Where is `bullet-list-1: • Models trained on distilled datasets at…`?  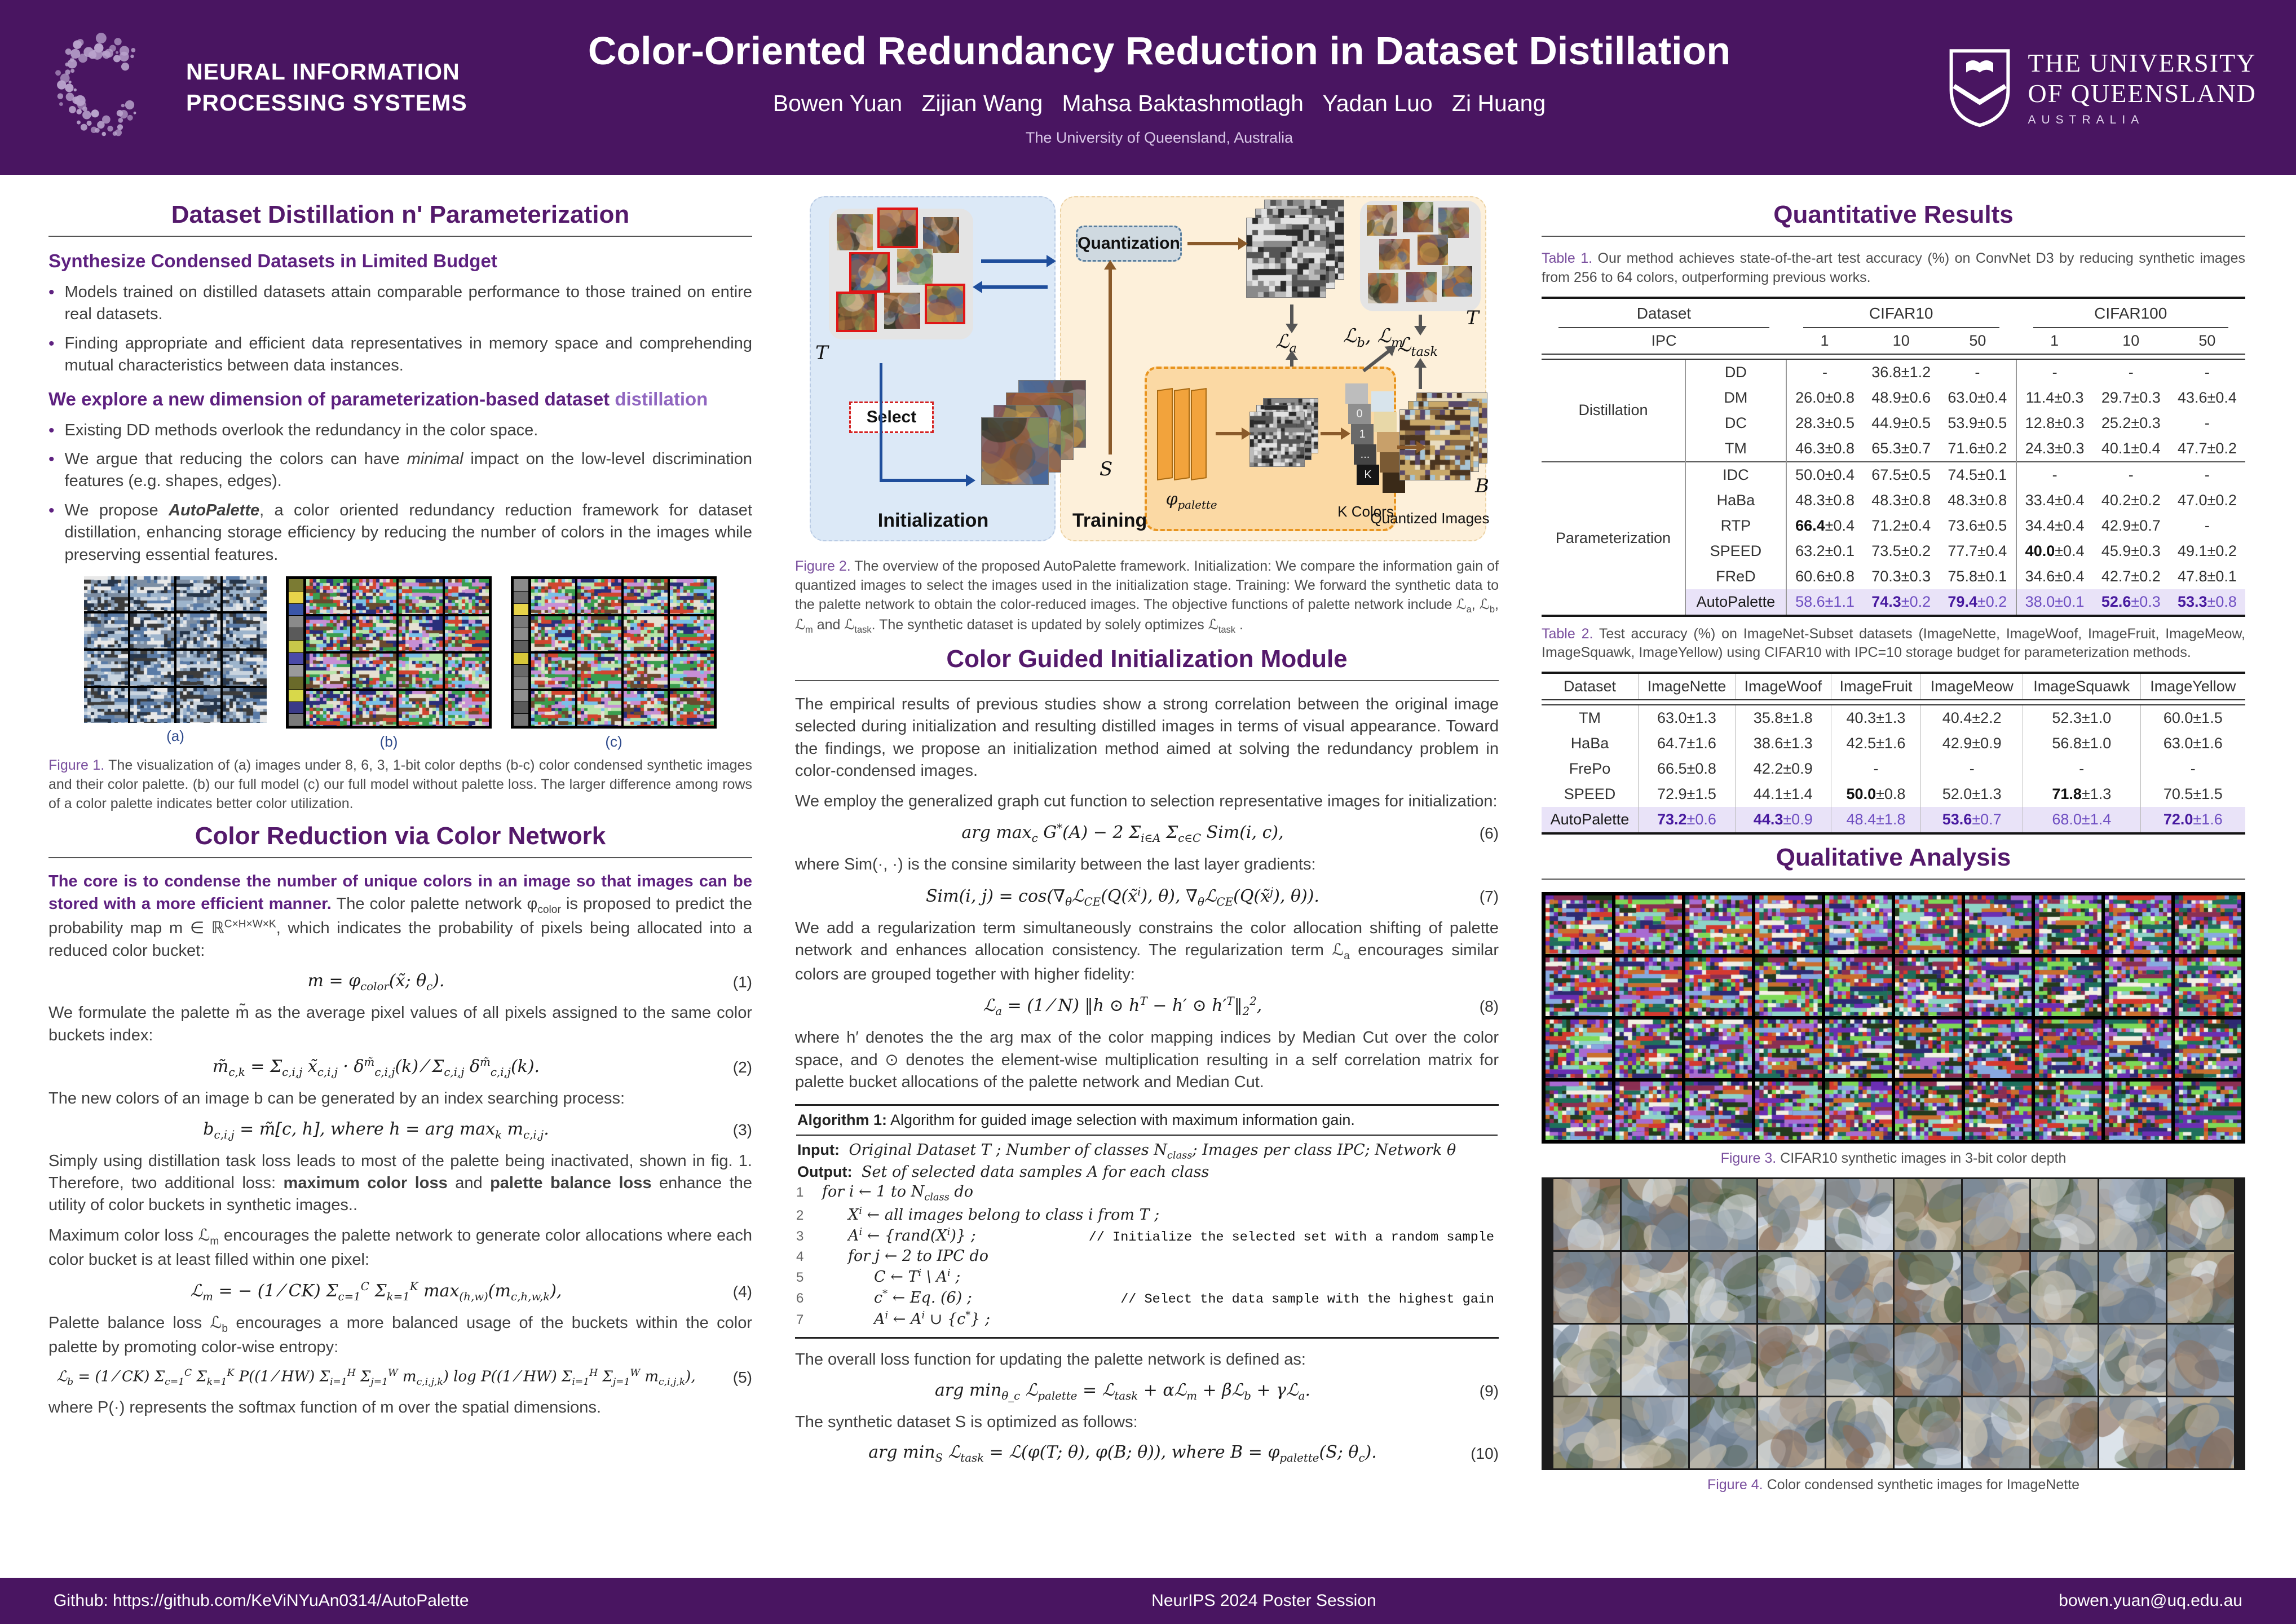
bullet-list-1: • Models trained on distilled datasets at… is located at coordinates (400, 329).